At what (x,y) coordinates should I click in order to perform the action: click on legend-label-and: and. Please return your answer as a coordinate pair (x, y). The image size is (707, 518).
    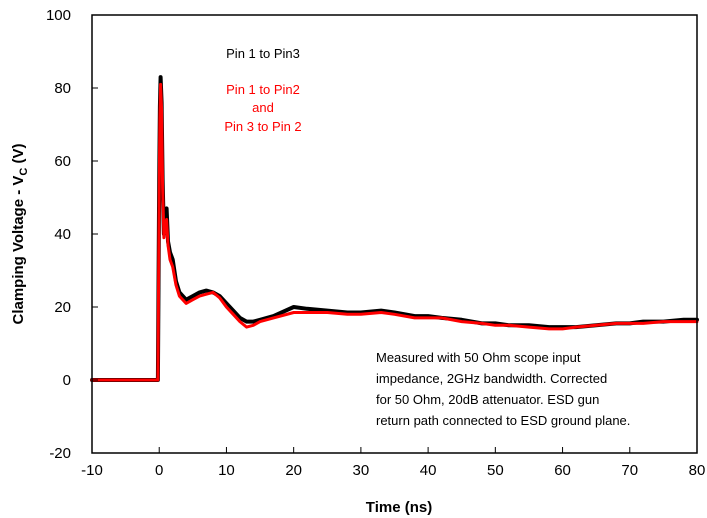
    Looking at the image, I should click on (263, 107).